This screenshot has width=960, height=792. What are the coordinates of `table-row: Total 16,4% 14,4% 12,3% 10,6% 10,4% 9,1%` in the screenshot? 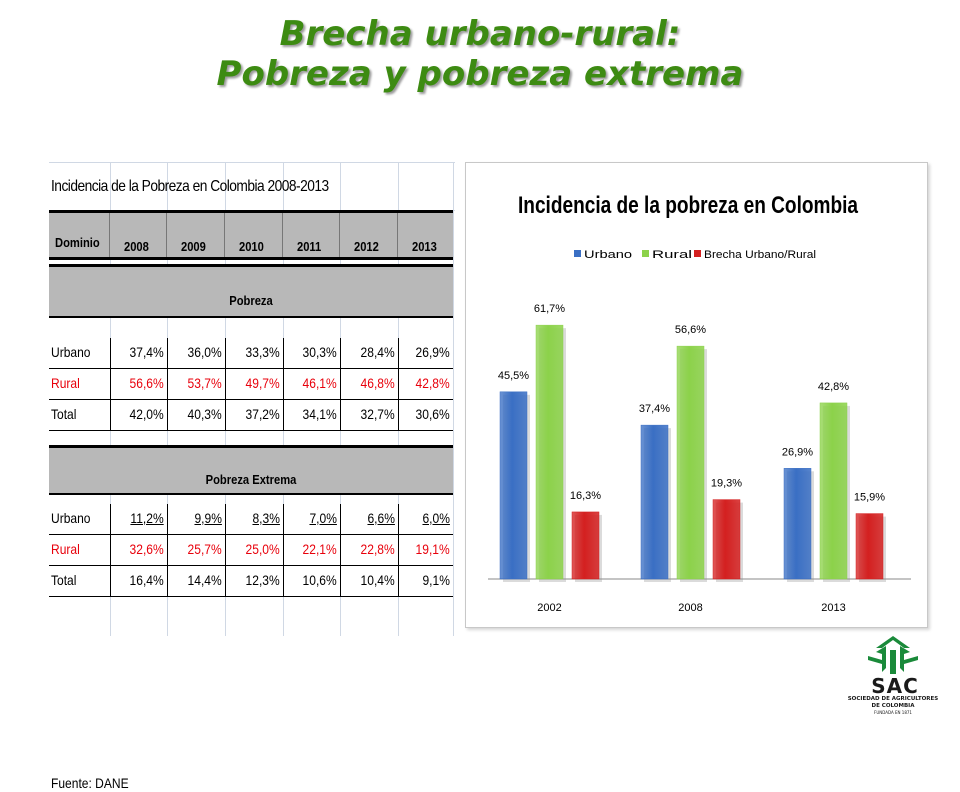 It's located at (251, 581).